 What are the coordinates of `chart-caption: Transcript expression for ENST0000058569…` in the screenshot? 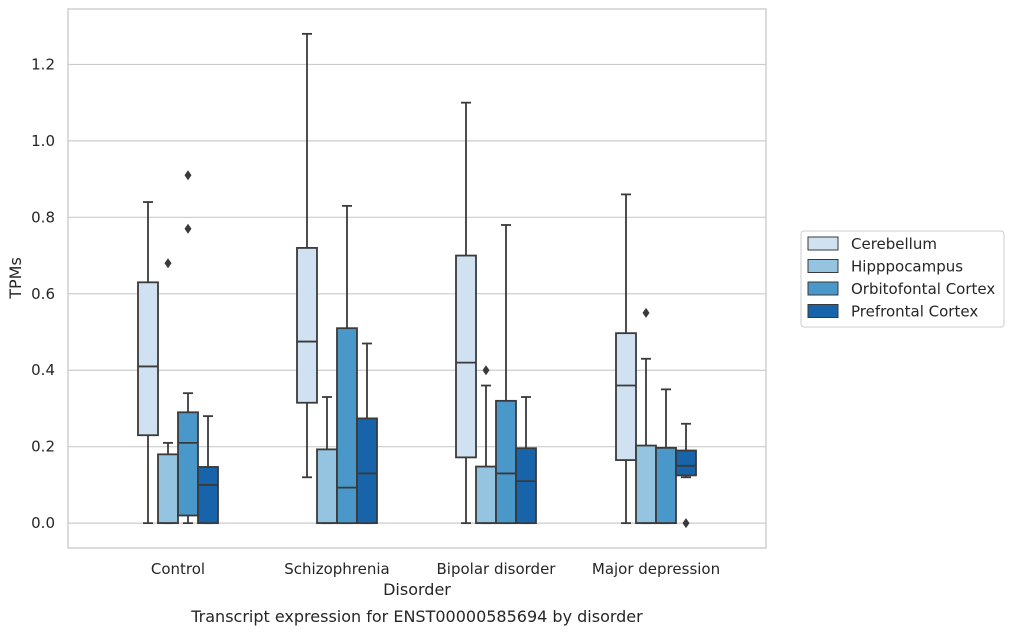 It's located at (416, 616).